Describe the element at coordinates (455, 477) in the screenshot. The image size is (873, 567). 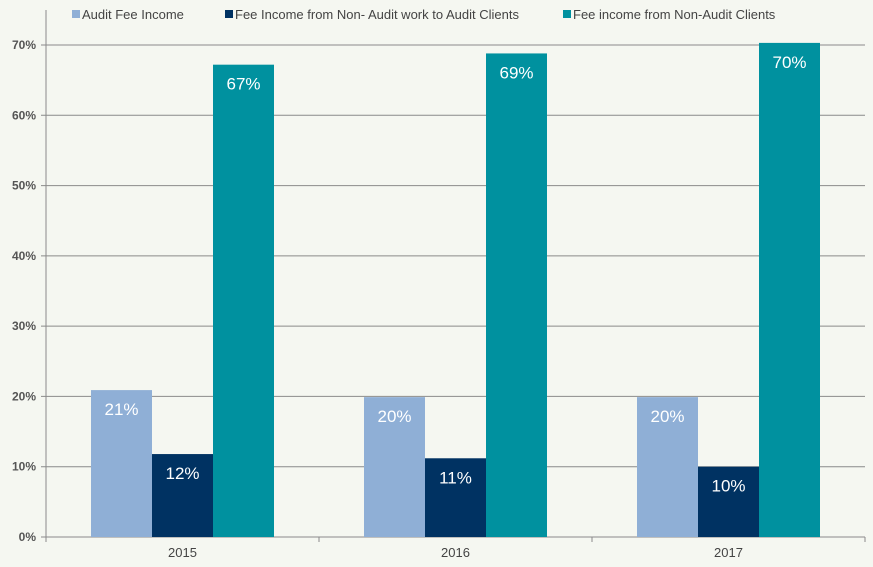
I see `data-label: 11%` at that location.